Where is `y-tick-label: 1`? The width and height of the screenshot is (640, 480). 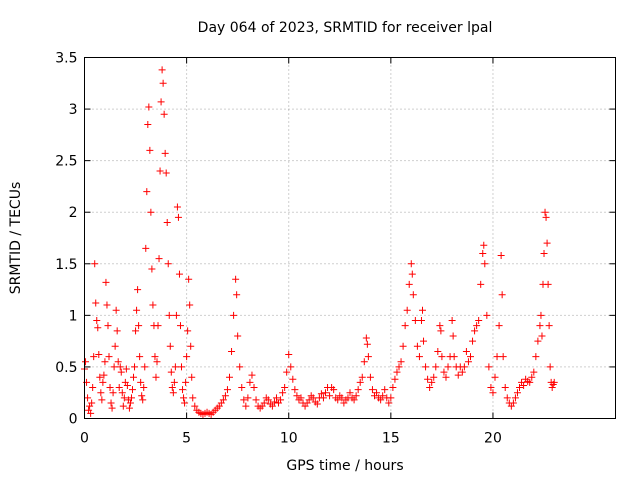 y-tick-label: 1 is located at coordinates (73, 316).